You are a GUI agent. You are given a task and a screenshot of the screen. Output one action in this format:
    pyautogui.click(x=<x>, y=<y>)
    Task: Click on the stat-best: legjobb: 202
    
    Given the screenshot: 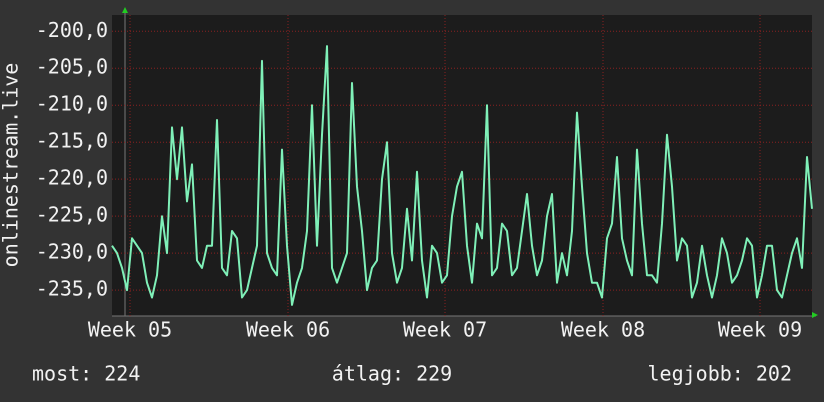 What is the action you would take?
    pyautogui.click(x=720, y=374)
    